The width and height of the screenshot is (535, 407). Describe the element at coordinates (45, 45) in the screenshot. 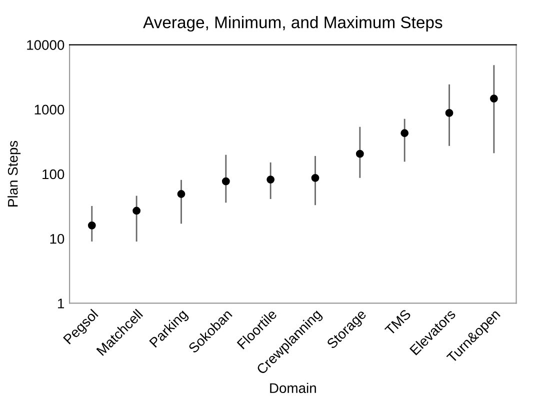

I see `y-tick-label: 10000` at that location.